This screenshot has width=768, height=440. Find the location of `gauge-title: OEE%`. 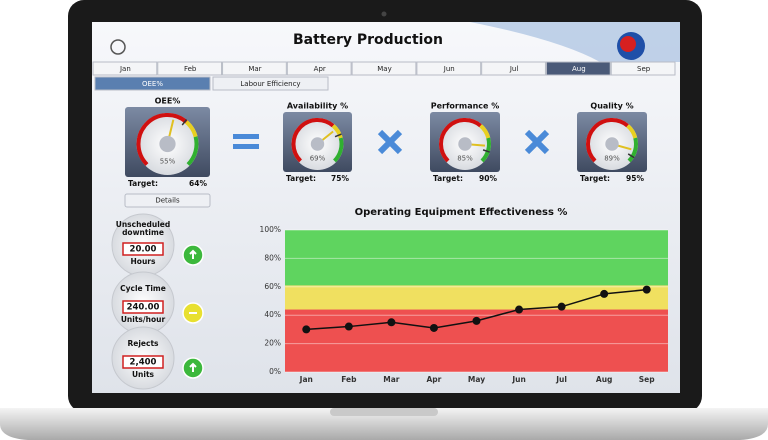

gauge-title: OEE% is located at coordinates (168, 101).